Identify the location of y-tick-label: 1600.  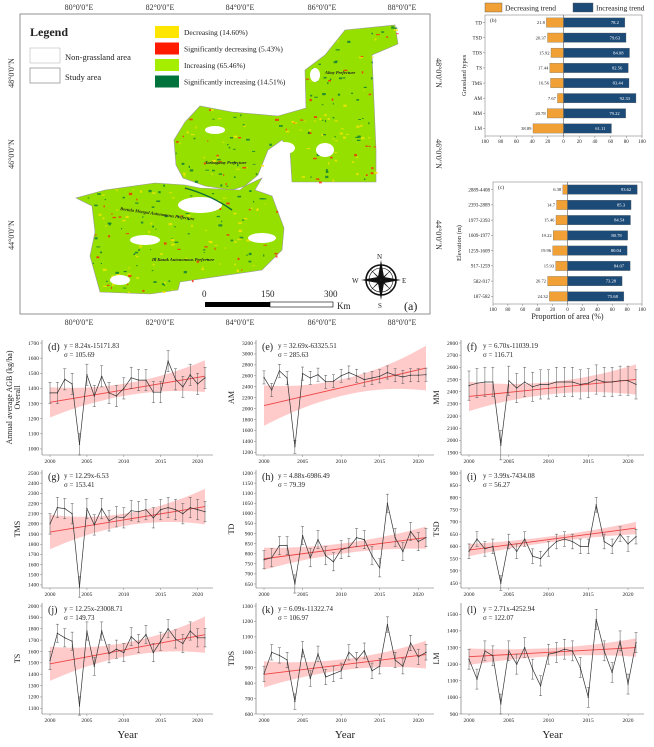
(33, 565).